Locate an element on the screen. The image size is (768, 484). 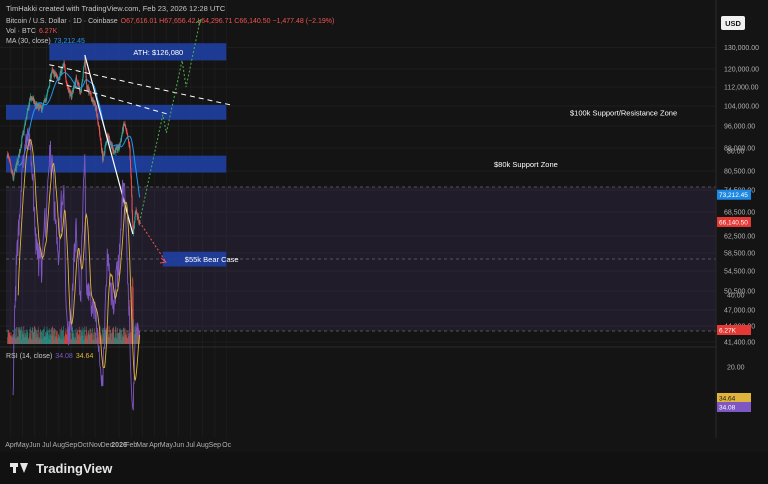
zone-label: $55k Bear Case is located at coordinates (212, 259).